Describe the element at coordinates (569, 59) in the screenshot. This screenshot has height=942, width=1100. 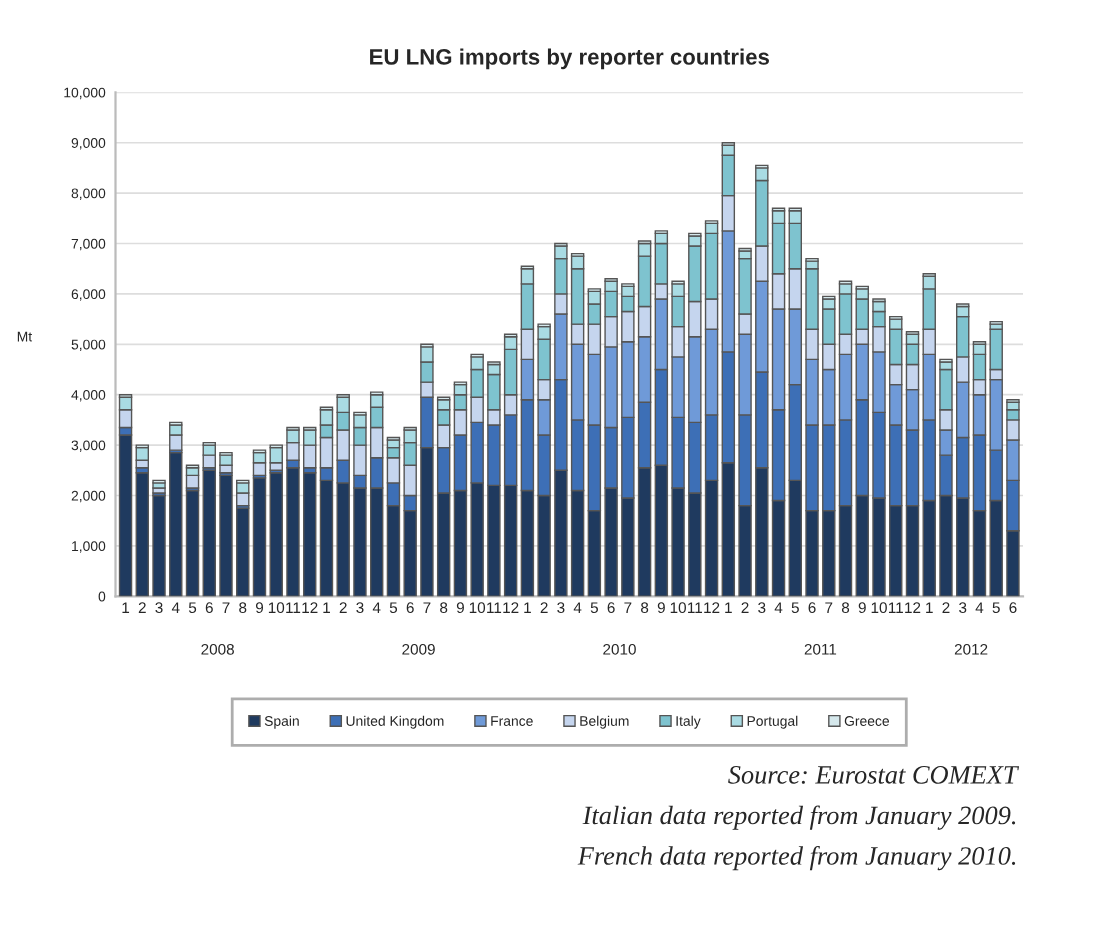
I see `chart-title: EU LNG imports by reporter countries` at that location.